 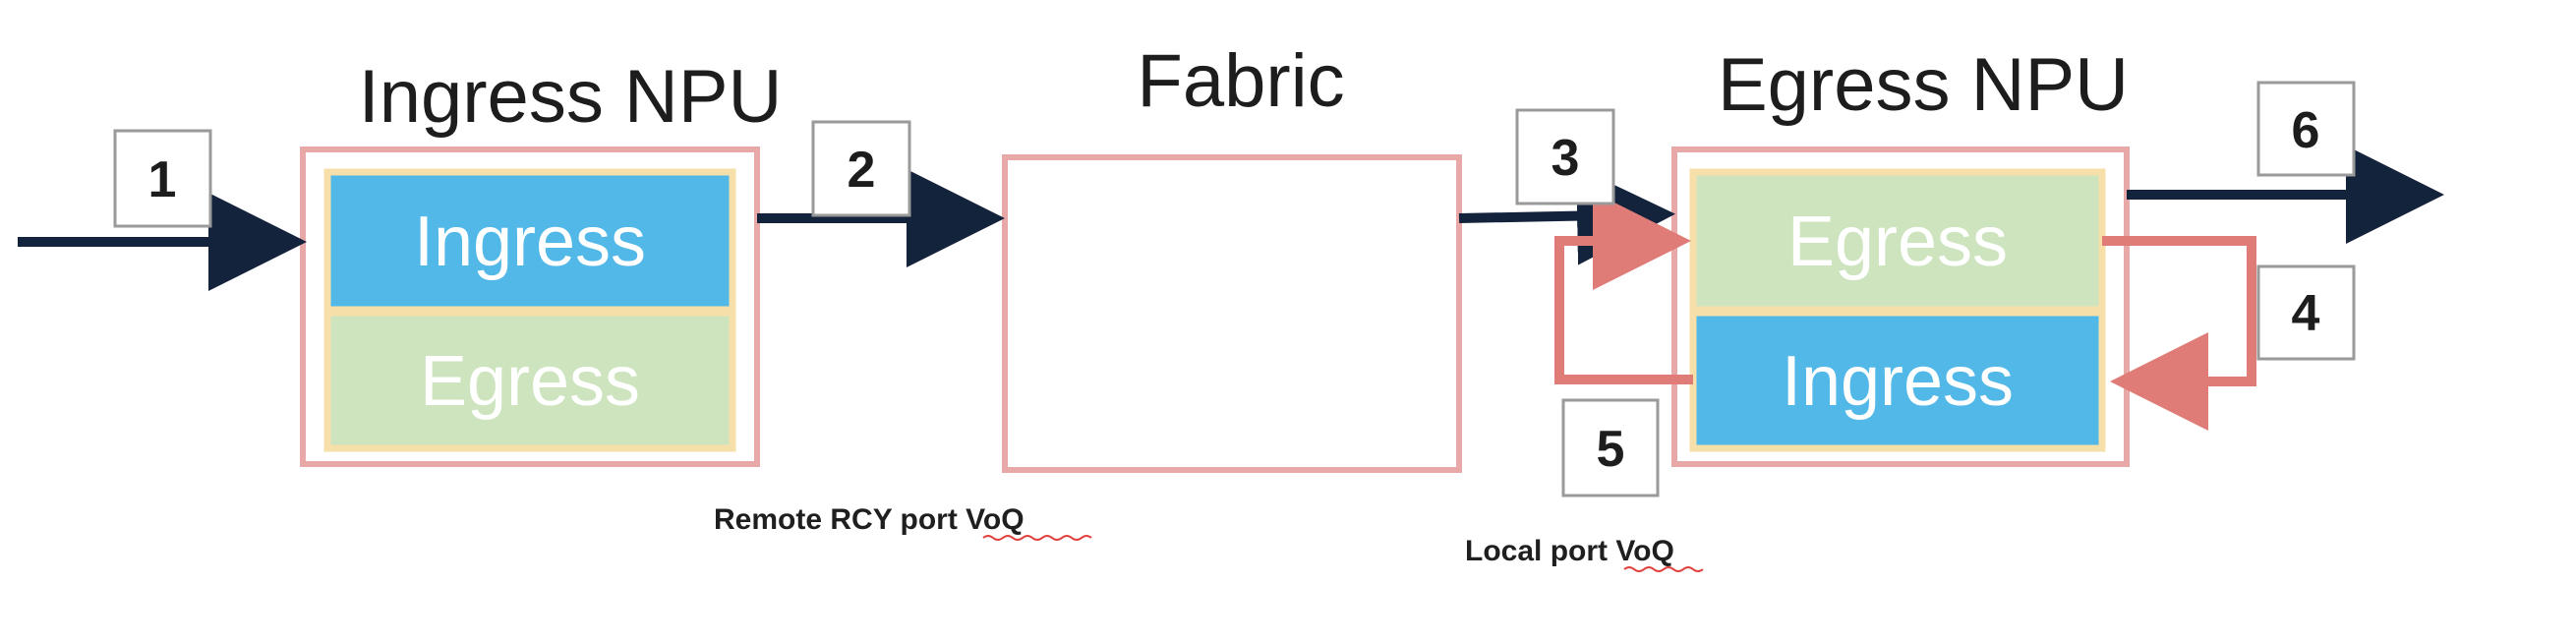 I want to click on ingress-npu-title: Ingress NPU, so click(x=571, y=97).